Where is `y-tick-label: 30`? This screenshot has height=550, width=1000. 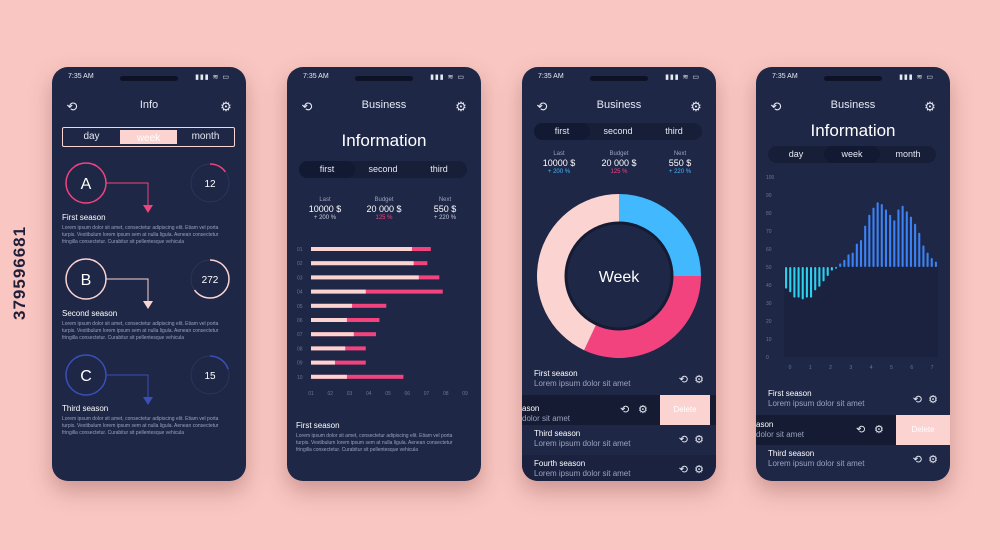
y-tick-label: 30 is located at coordinates (769, 304).